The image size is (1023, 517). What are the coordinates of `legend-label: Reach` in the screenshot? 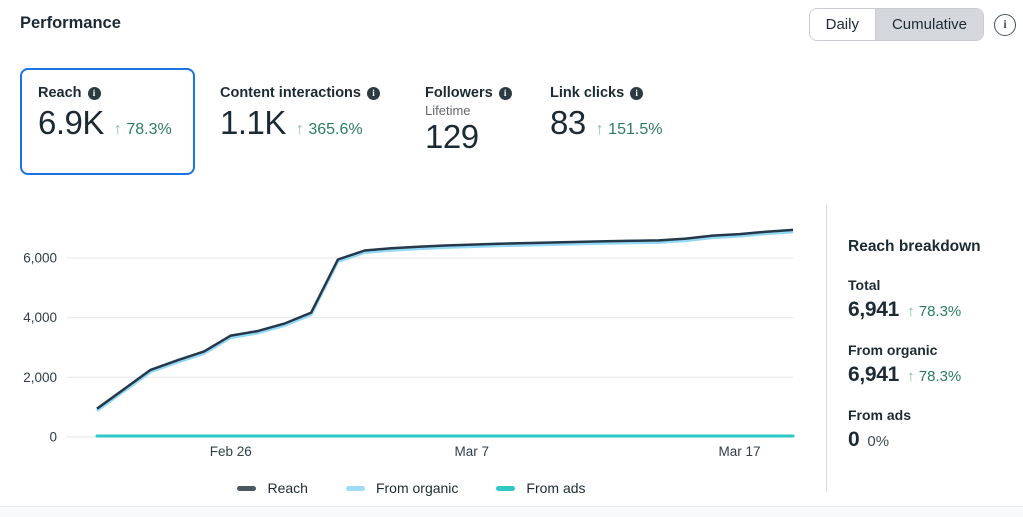 It's located at (287, 488).